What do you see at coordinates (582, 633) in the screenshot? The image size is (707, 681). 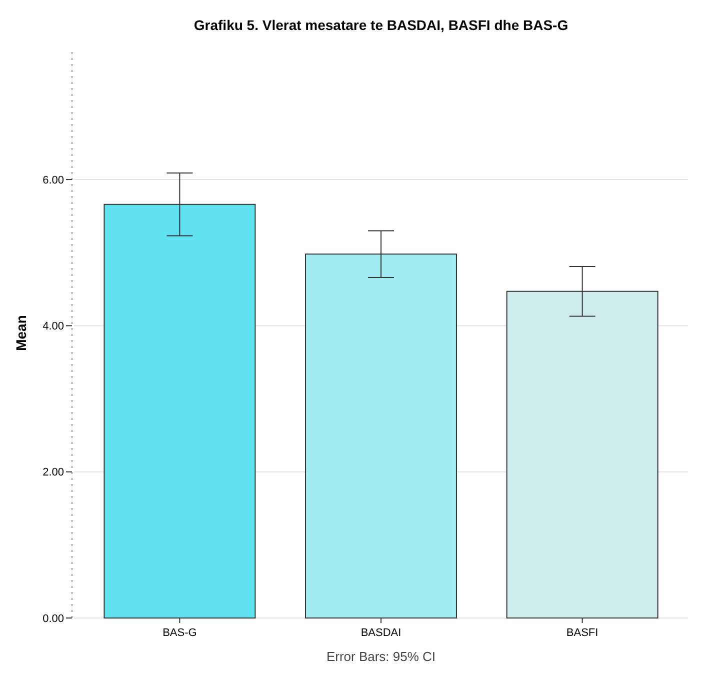 I see `x-tick-label: BASFI` at bounding box center [582, 633].